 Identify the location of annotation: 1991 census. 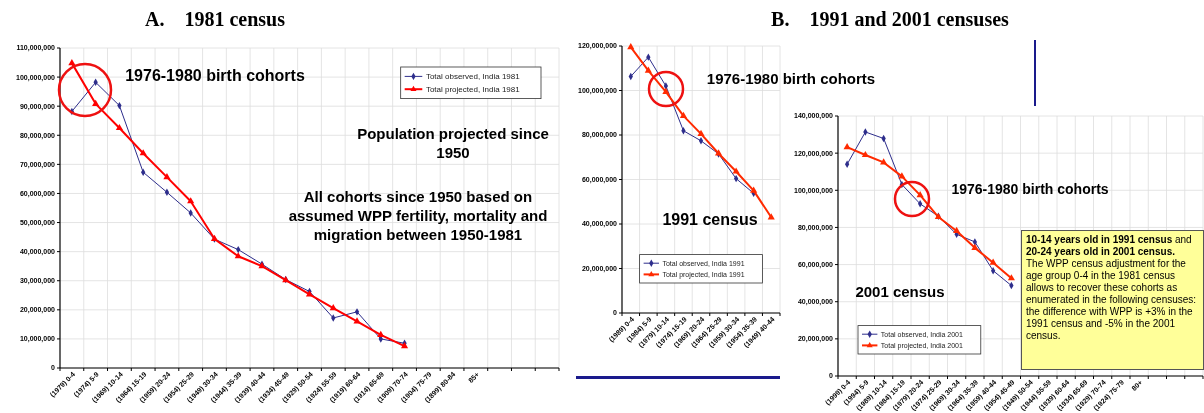
(710, 220).